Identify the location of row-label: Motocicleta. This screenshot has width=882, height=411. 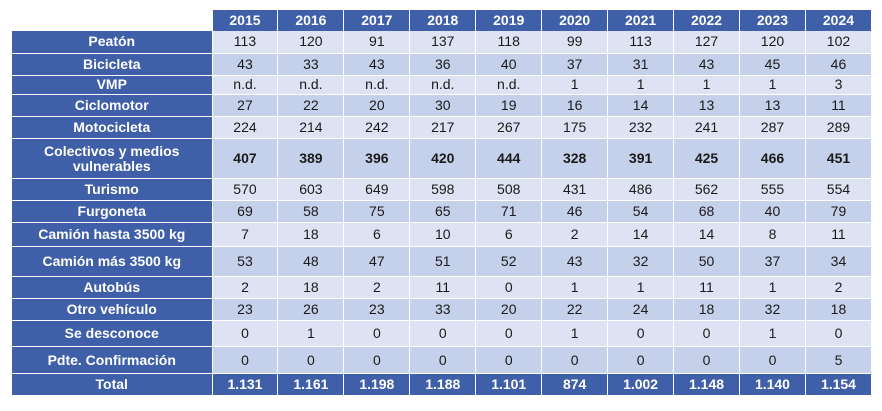
(112, 128).